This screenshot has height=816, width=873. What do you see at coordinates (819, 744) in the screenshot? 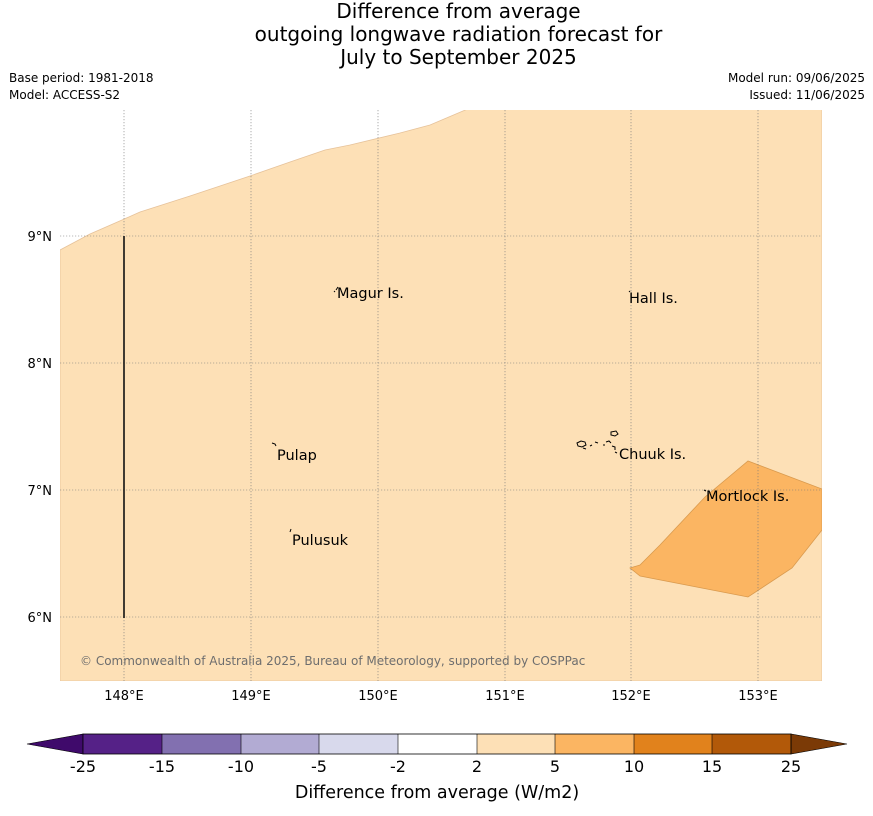
I see `colorbar-extend-high` at bounding box center [819, 744].